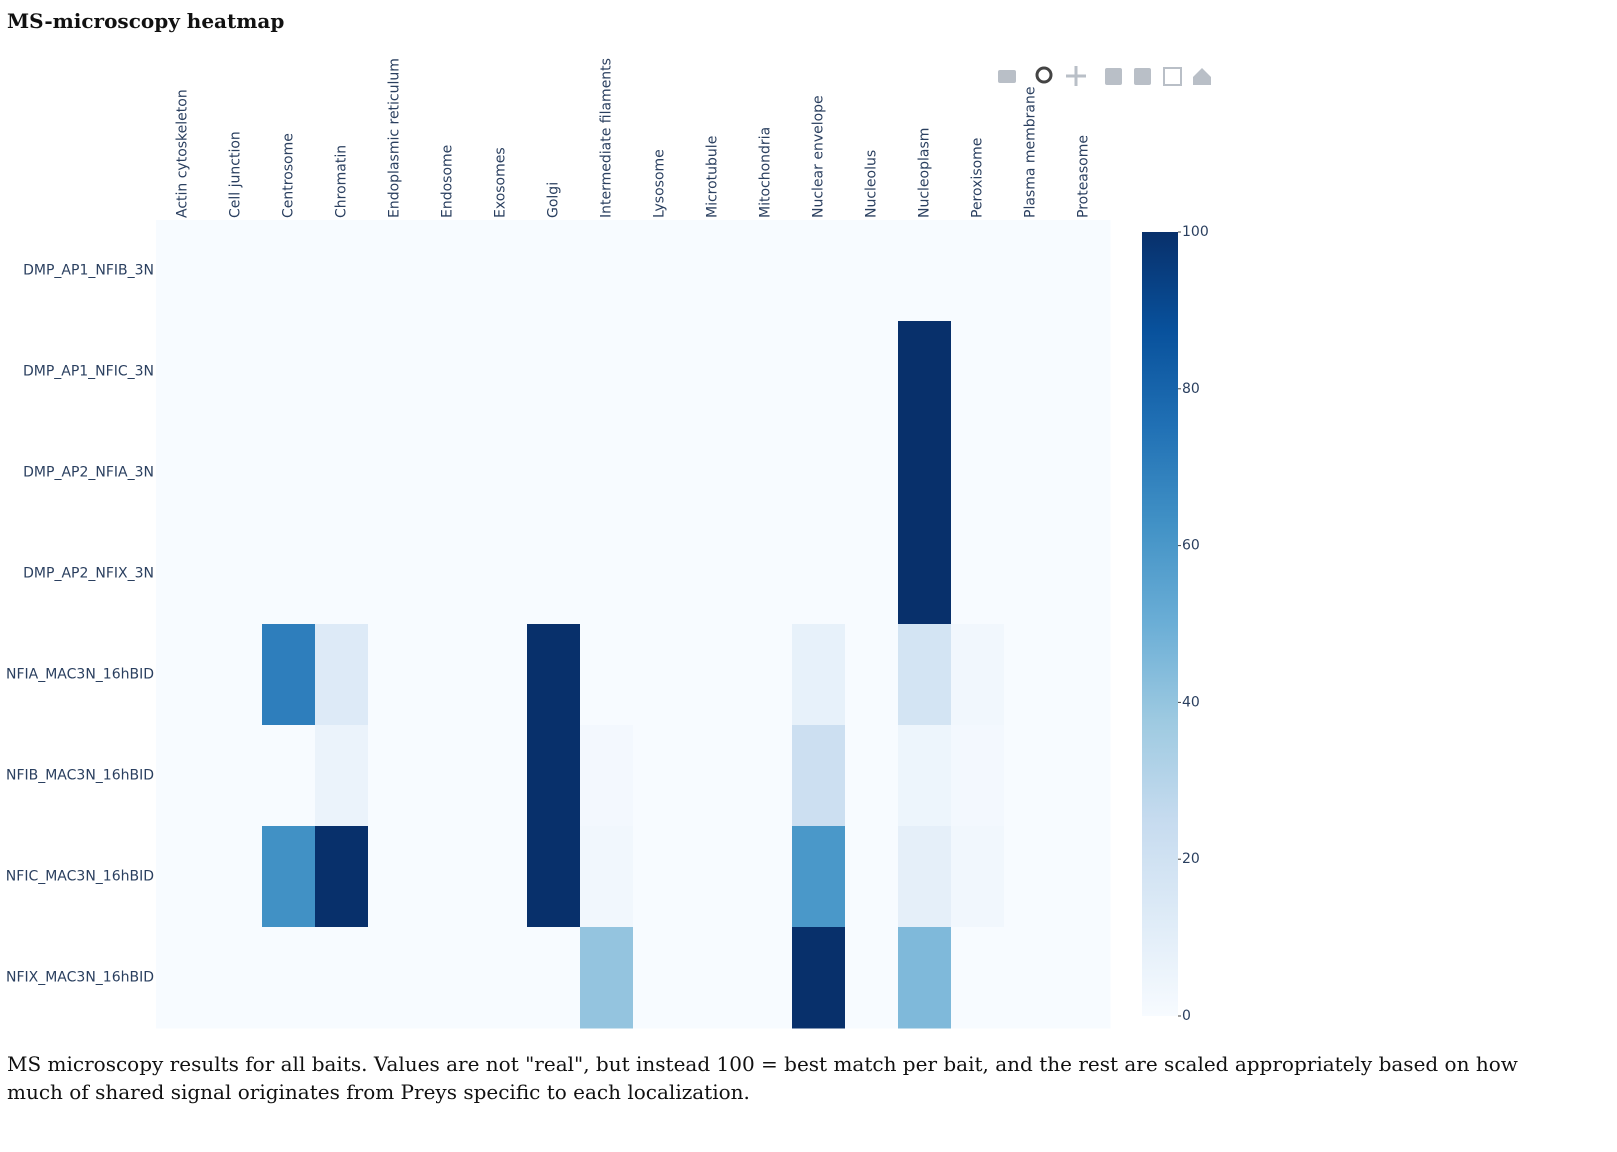  I want to click on reset-button, so click(1202, 76).